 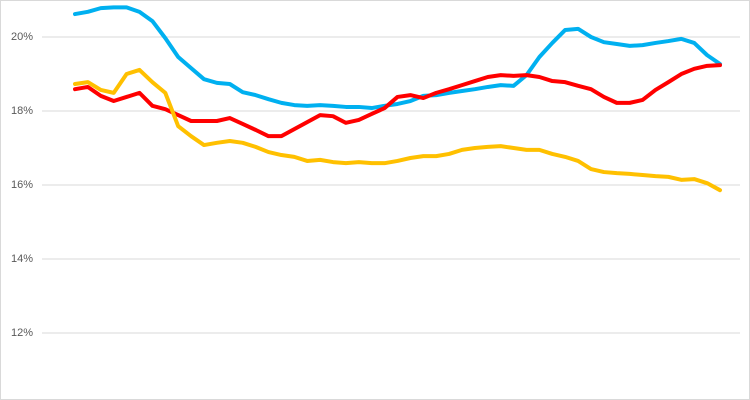 What do you see at coordinates (22, 185) in the screenshot?
I see `y-tick-label: 16%` at bounding box center [22, 185].